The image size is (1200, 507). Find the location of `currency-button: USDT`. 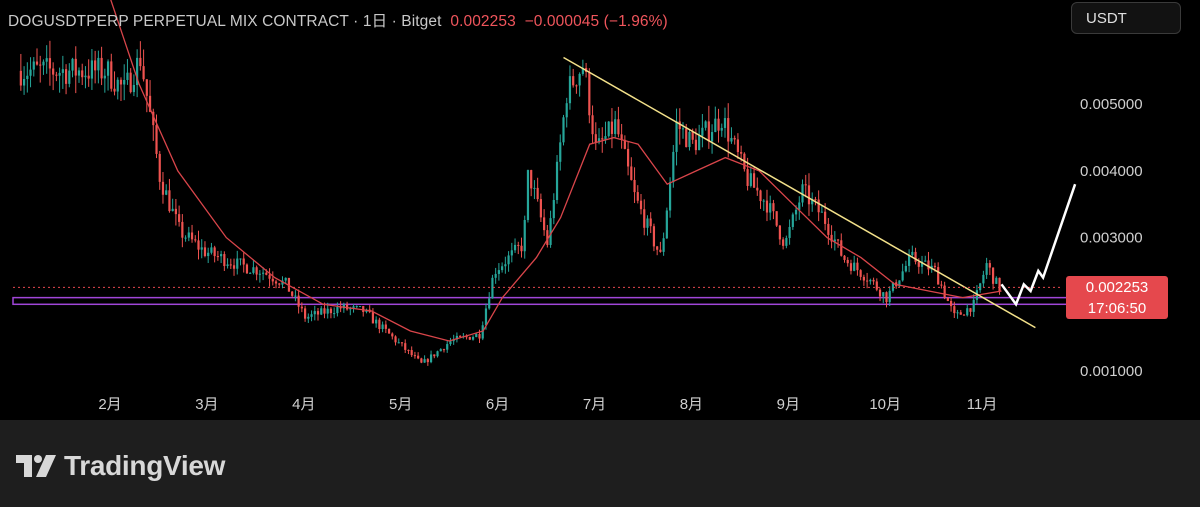

currency-button: USDT is located at coordinates (1126, 18).